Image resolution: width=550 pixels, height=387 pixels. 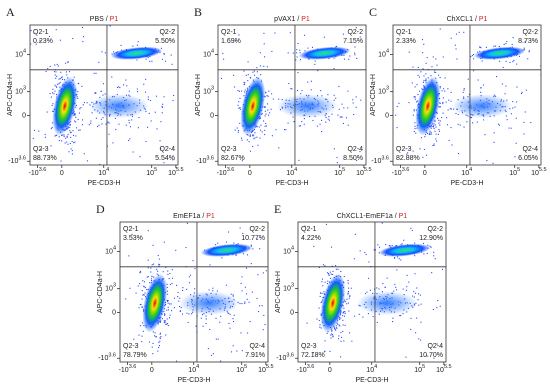 I want to click on quadrant-name: Q2-4, so click(x=355, y=149).